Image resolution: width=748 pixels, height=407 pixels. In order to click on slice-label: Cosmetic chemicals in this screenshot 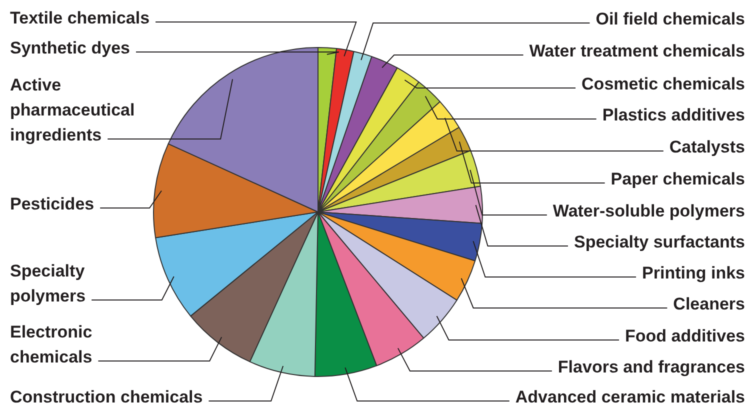, I will do `click(663, 84)`.